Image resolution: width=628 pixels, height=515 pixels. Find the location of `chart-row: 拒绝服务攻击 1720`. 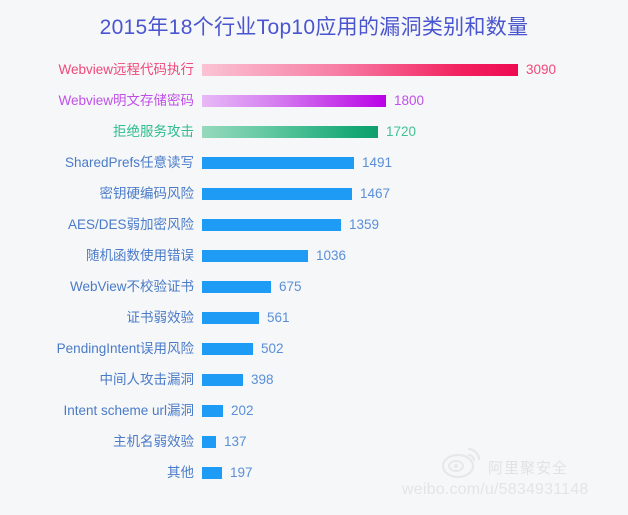

chart-row: 拒绝服务攻击 1720 is located at coordinates (314, 137).